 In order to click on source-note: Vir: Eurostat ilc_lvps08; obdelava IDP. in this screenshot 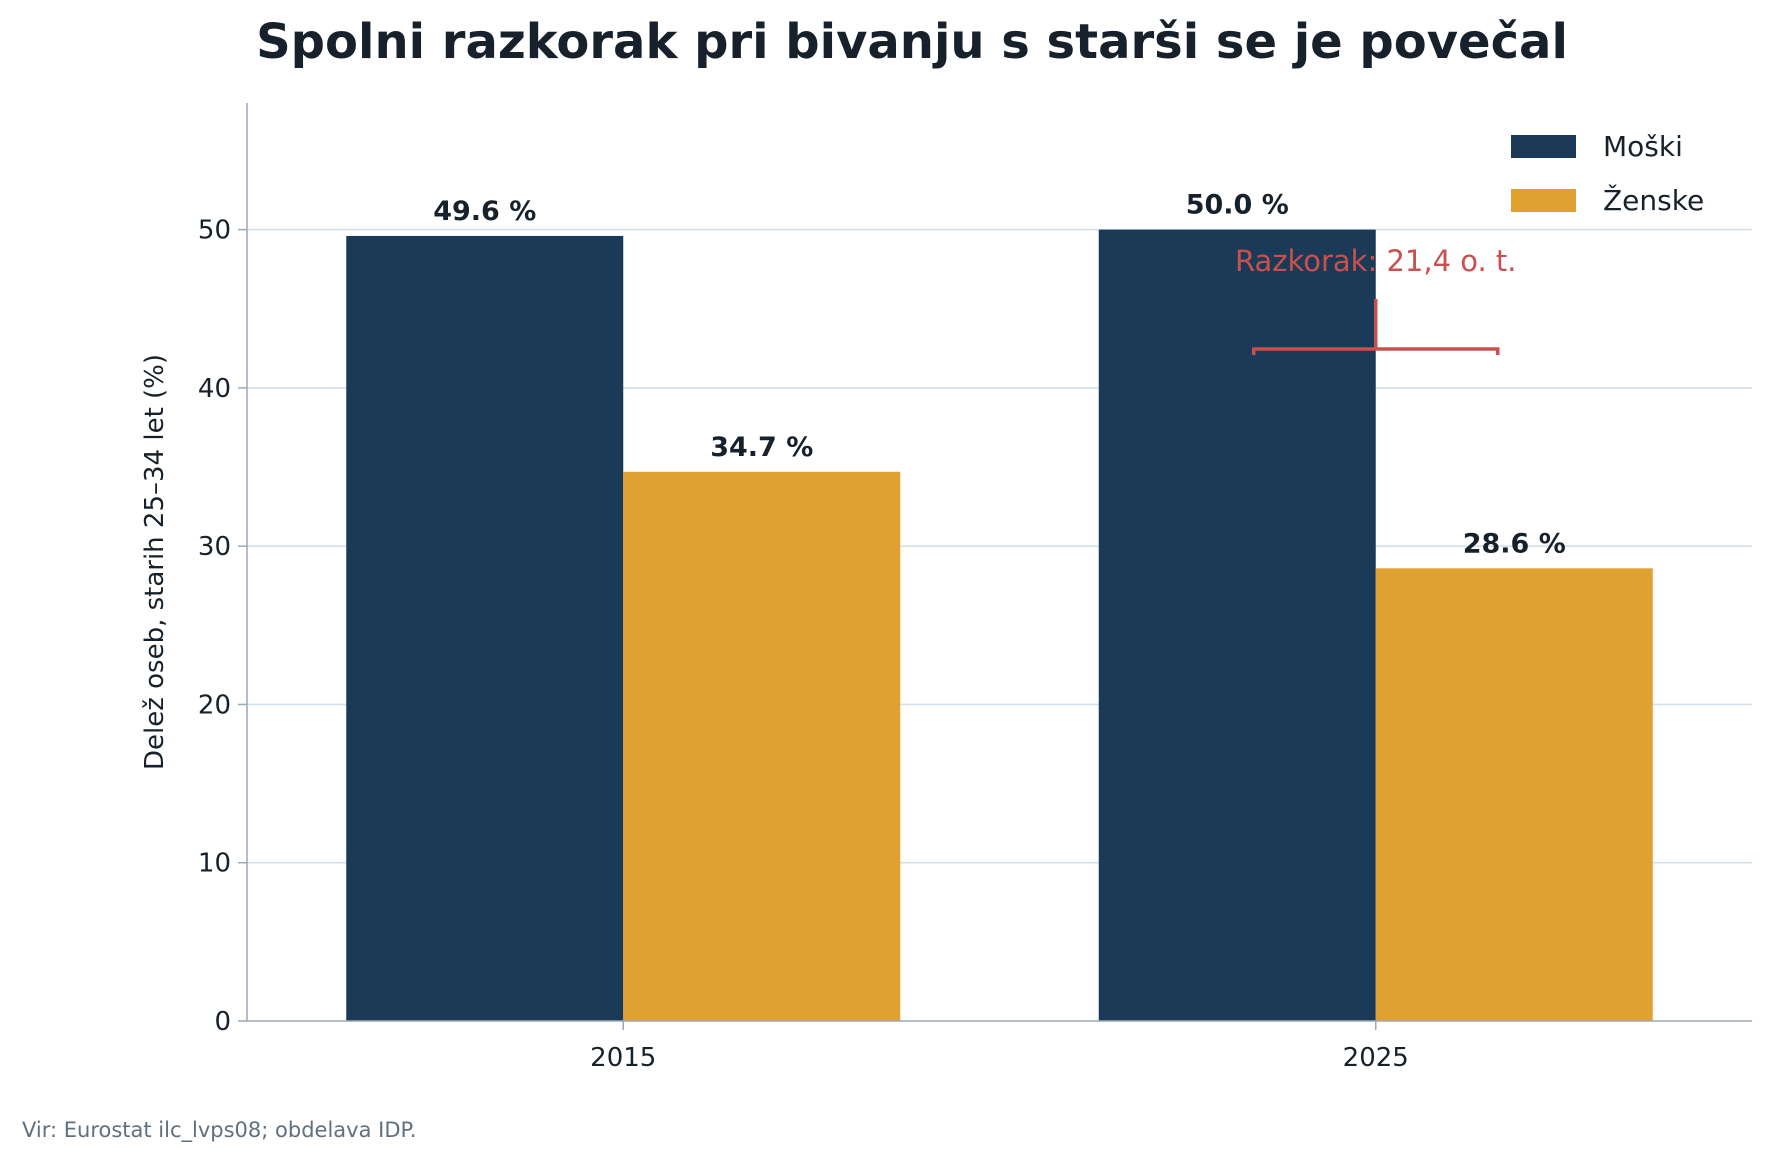, I will do `click(219, 1130)`.